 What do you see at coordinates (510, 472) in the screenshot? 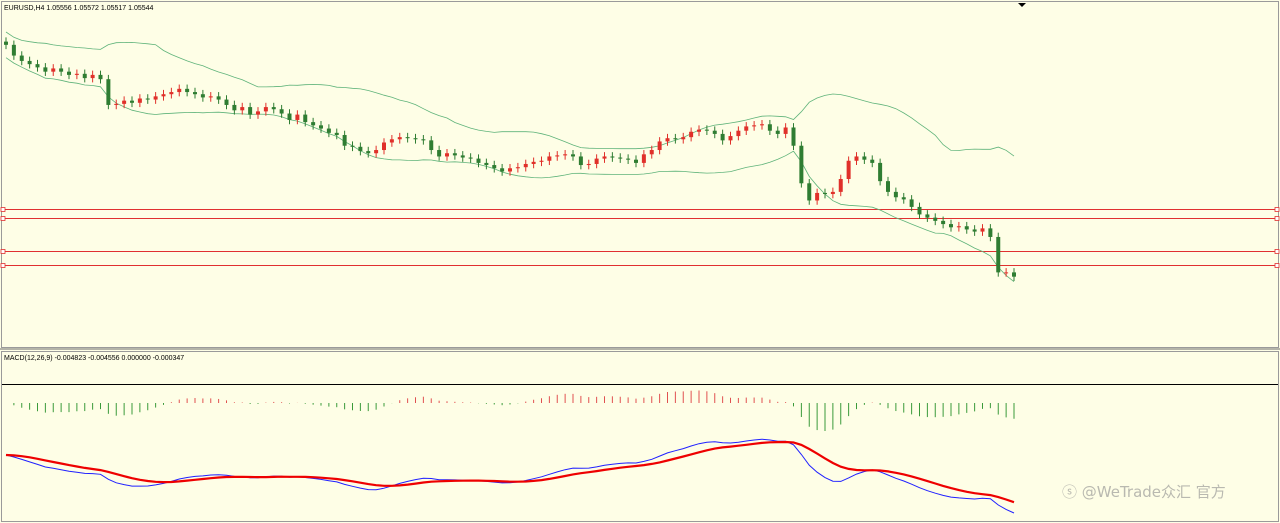
I see `signal-line` at bounding box center [510, 472].